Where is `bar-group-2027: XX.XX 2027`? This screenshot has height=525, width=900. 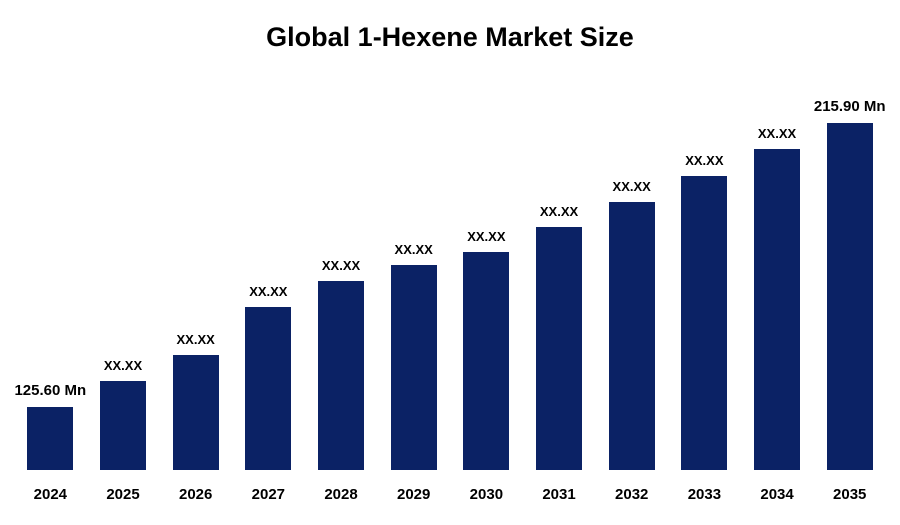 bar-group-2027: XX.XX 2027 is located at coordinates (268, 291).